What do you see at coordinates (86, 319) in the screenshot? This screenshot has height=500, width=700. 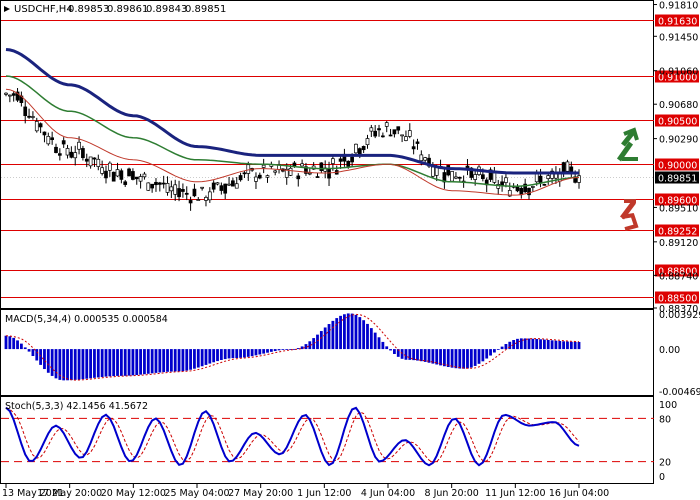 I see `macd-title: MACD(5,34,4) 0.000535 0.000584` at bounding box center [86, 319].